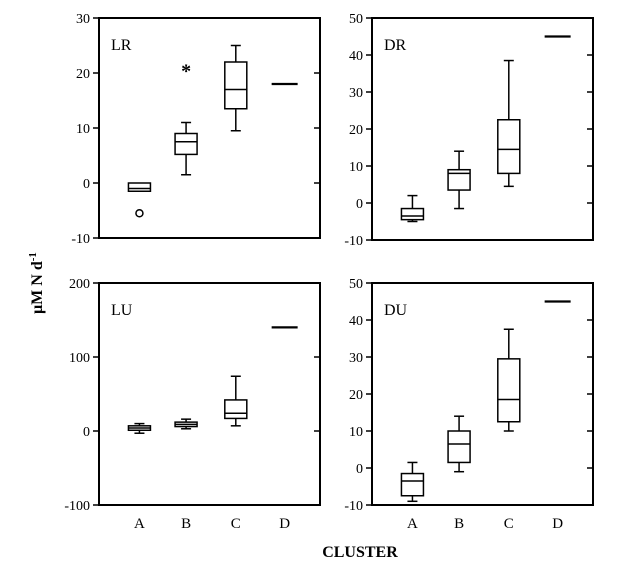  What do you see at coordinates (79, 358) in the screenshot?
I see `y-tick-label: 100` at bounding box center [79, 358].